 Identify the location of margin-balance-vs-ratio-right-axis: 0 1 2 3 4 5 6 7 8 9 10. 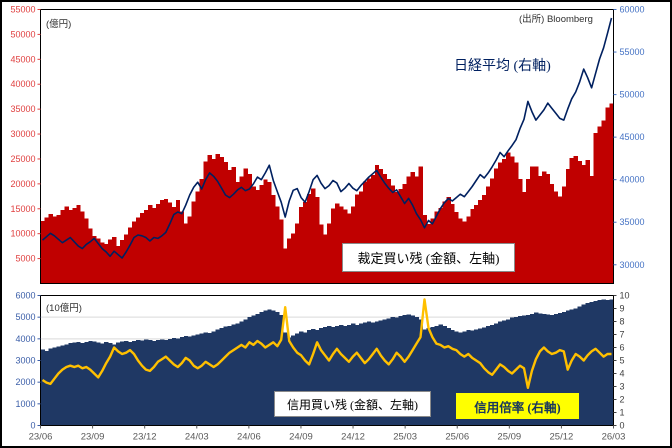
(621, 361).